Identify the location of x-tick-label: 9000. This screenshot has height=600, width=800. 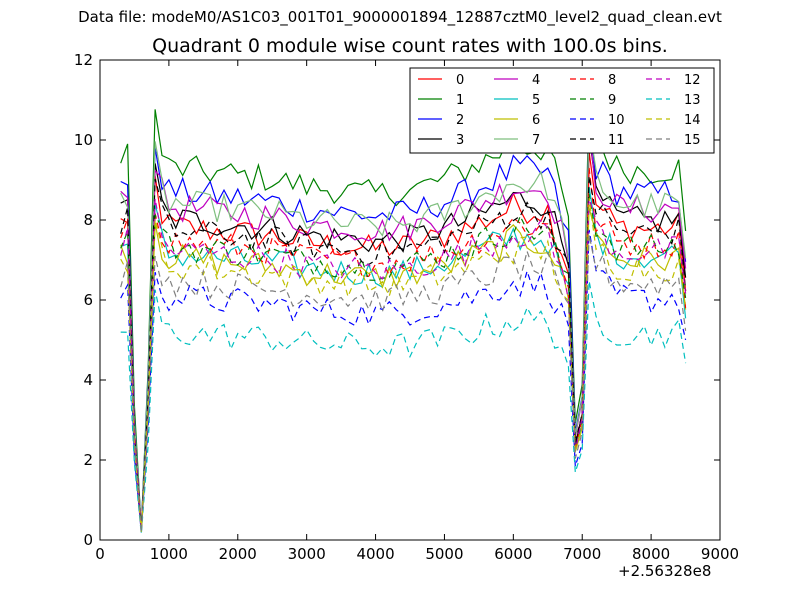
(720, 554).